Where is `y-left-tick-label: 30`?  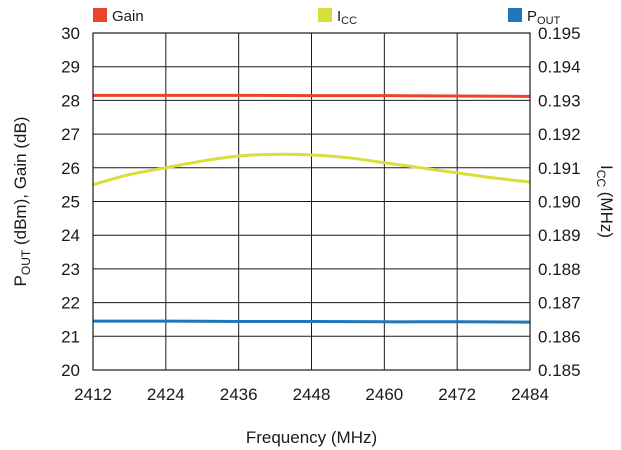
y-left-tick-label: 30 is located at coordinates (70, 33).